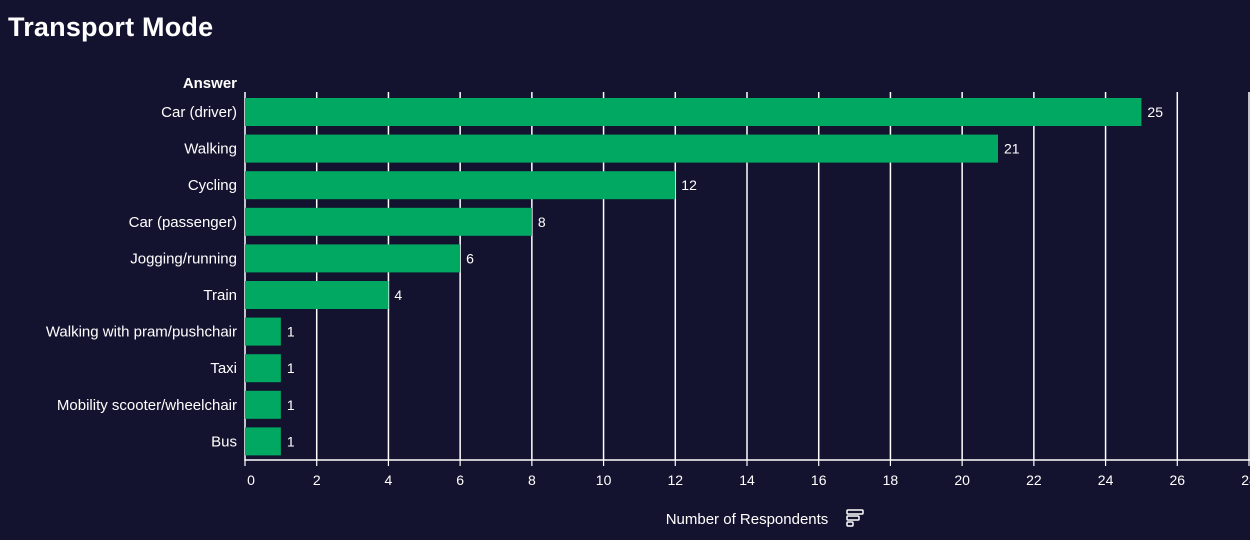 The height and width of the screenshot is (540, 1250). Describe the element at coordinates (1245, 480) in the screenshot. I see `x-tick-label: 28` at that location.